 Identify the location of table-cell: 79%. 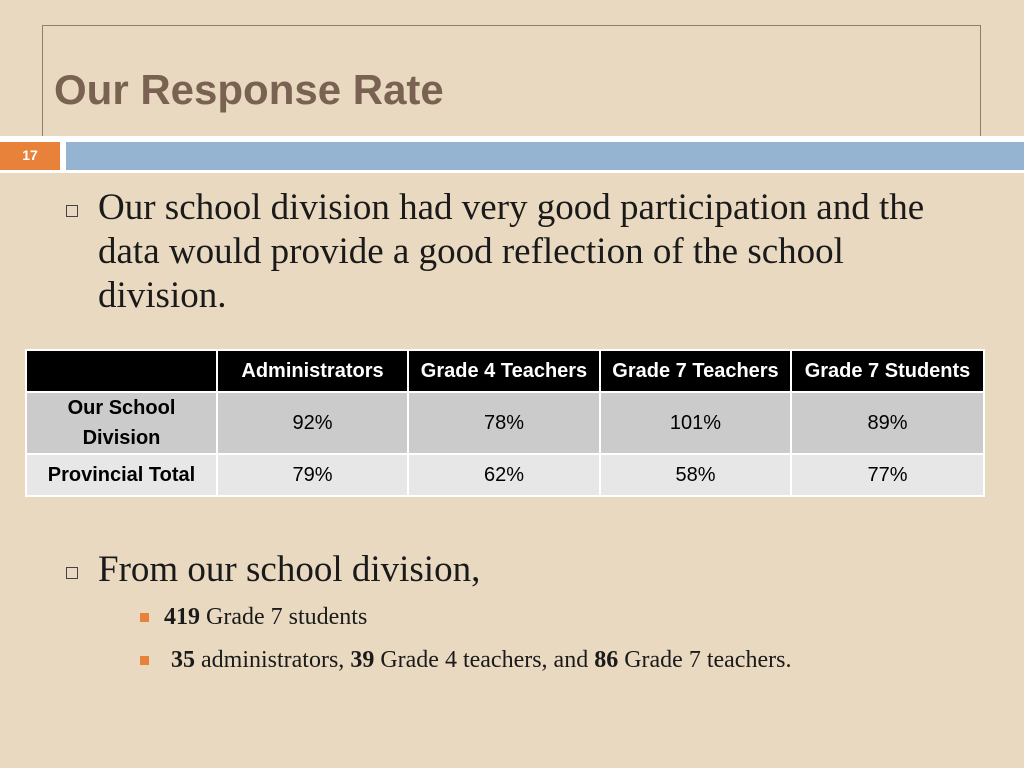
(312, 475).